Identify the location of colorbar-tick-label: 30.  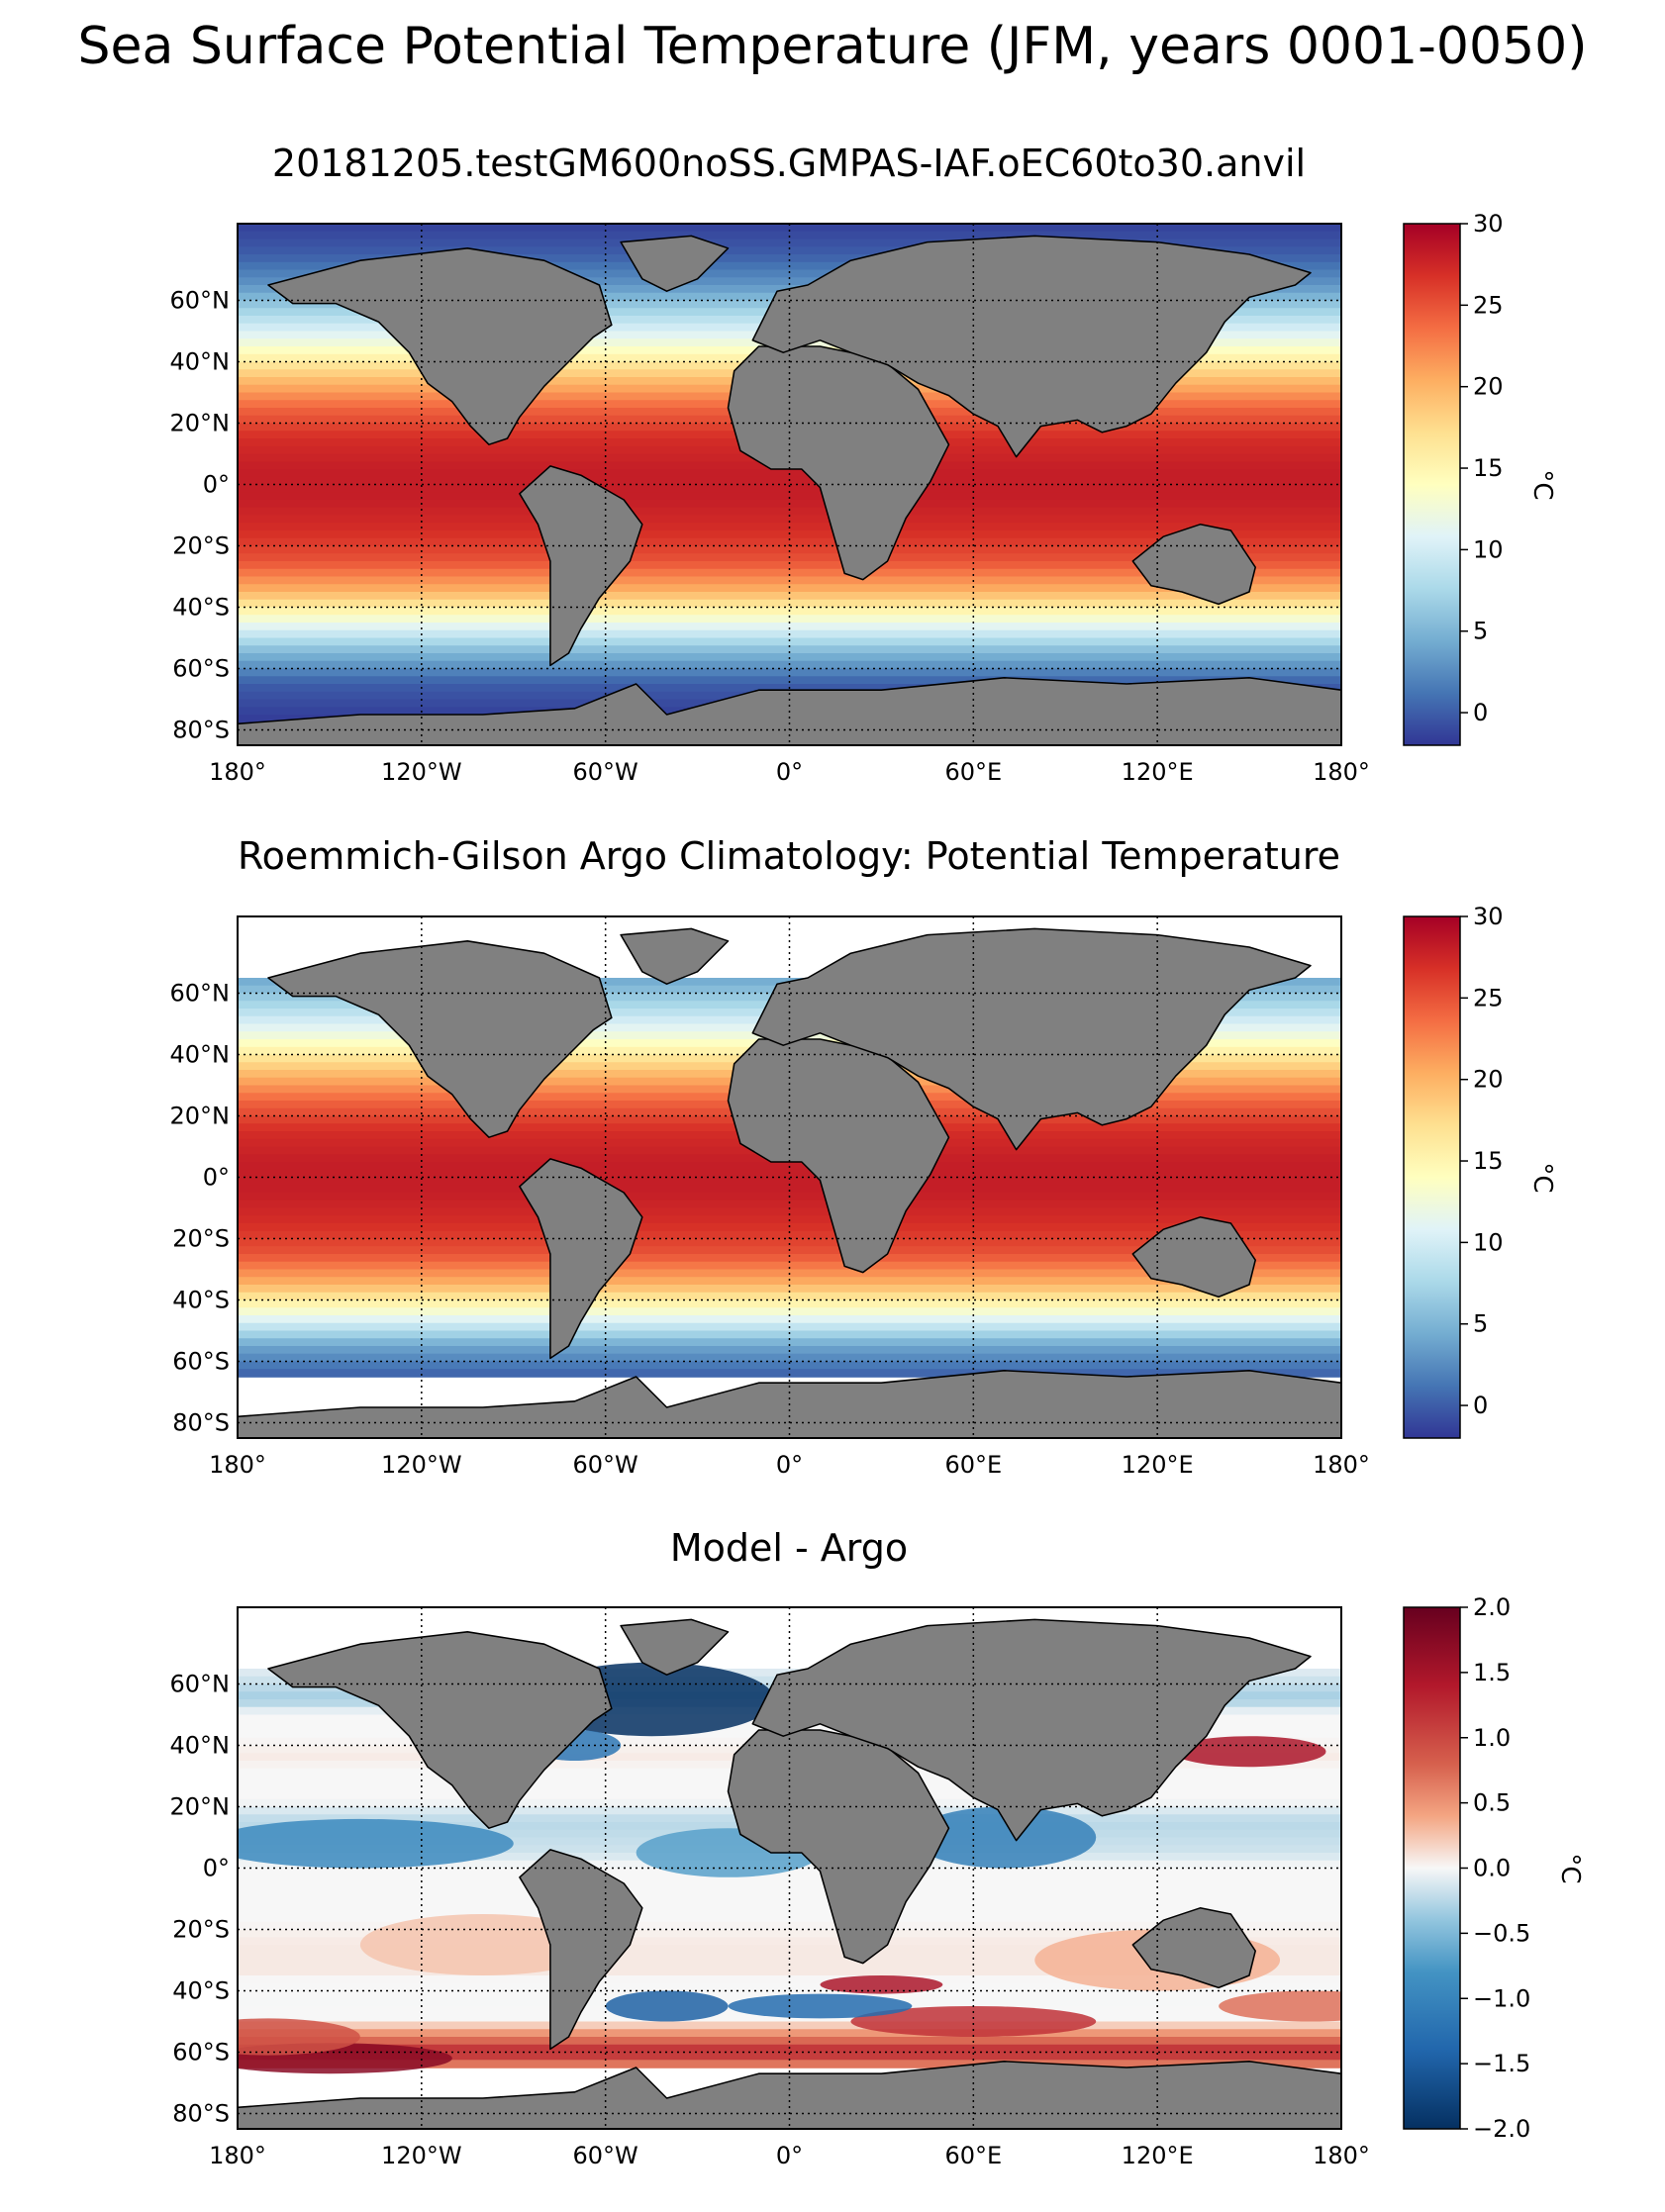
(1488, 224).